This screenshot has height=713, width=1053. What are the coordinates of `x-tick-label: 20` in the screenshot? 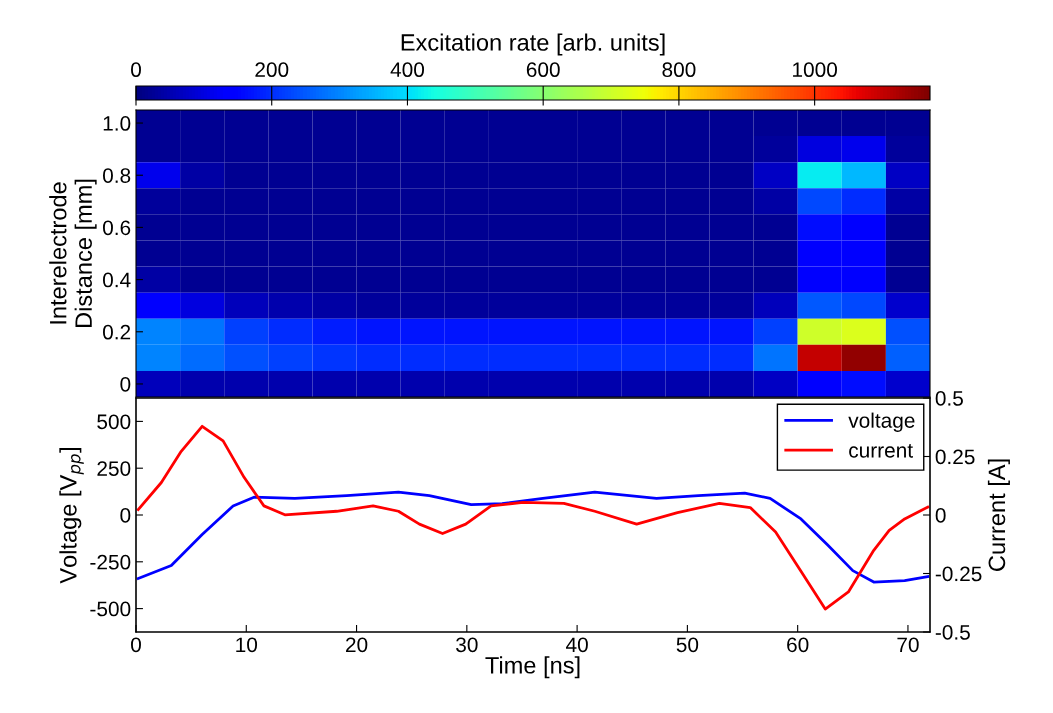 It's located at (357, 645).